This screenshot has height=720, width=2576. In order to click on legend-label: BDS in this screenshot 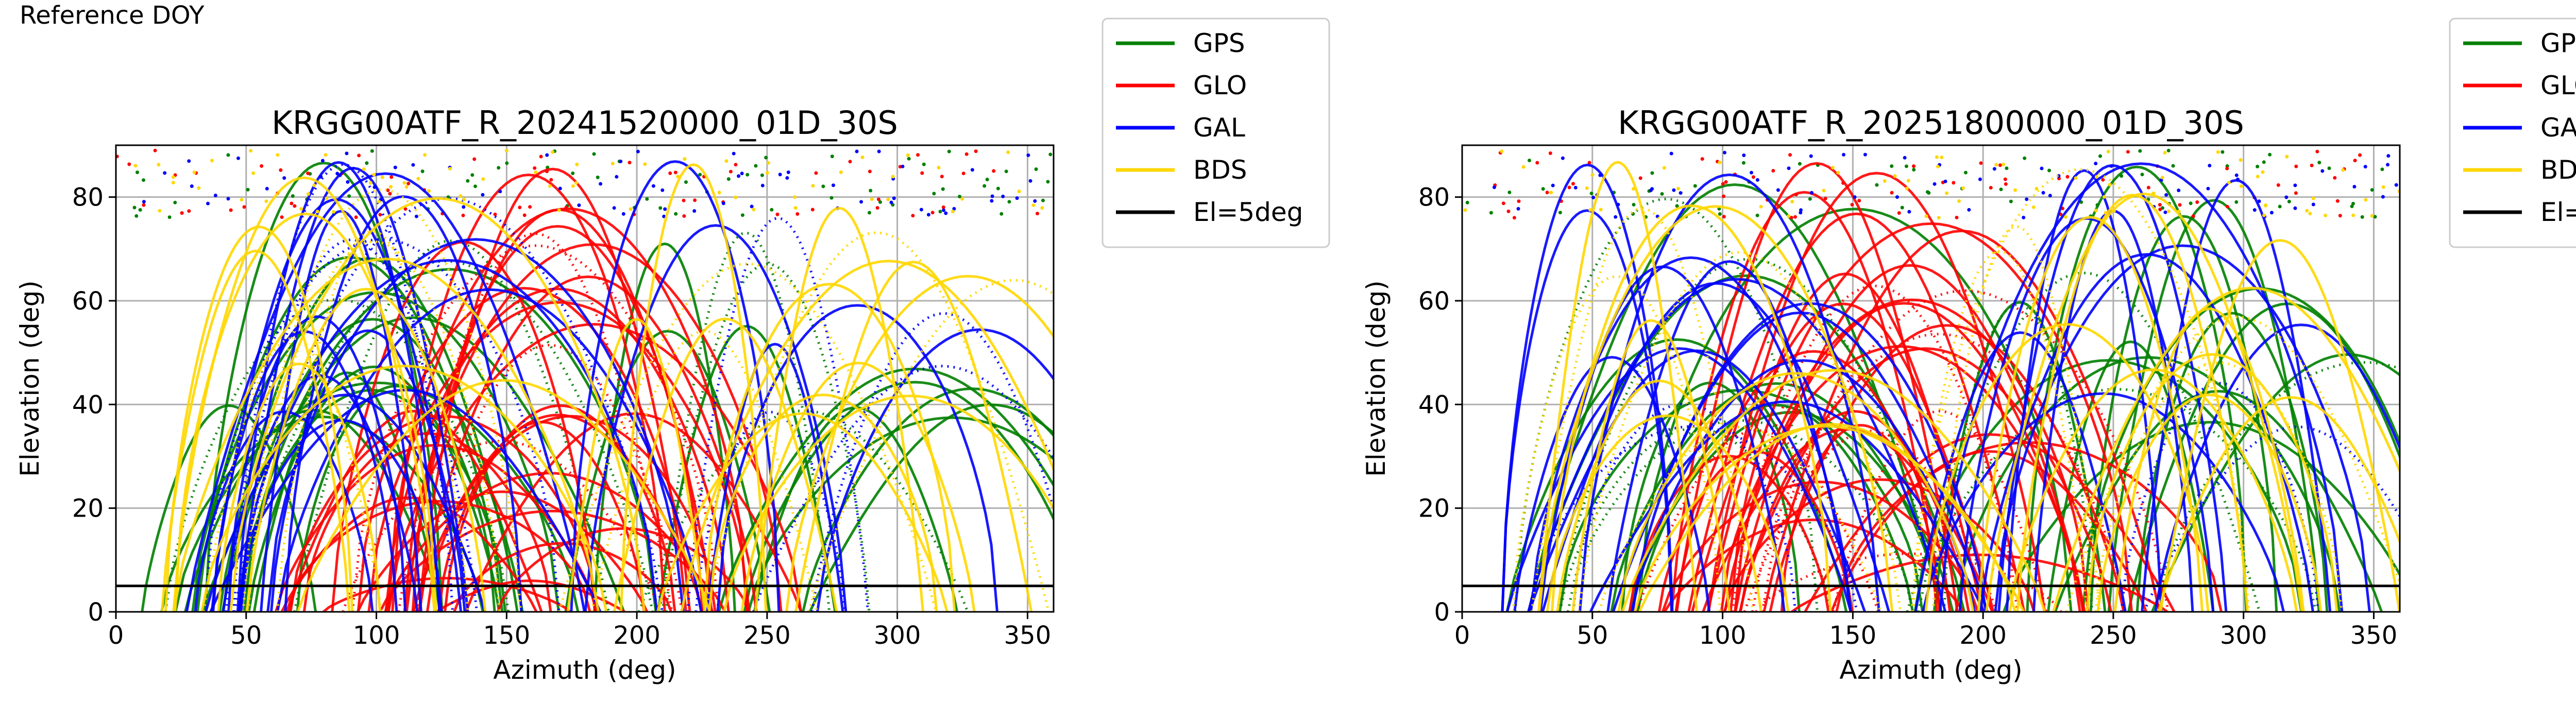, I will do `click(1220, 170)`.